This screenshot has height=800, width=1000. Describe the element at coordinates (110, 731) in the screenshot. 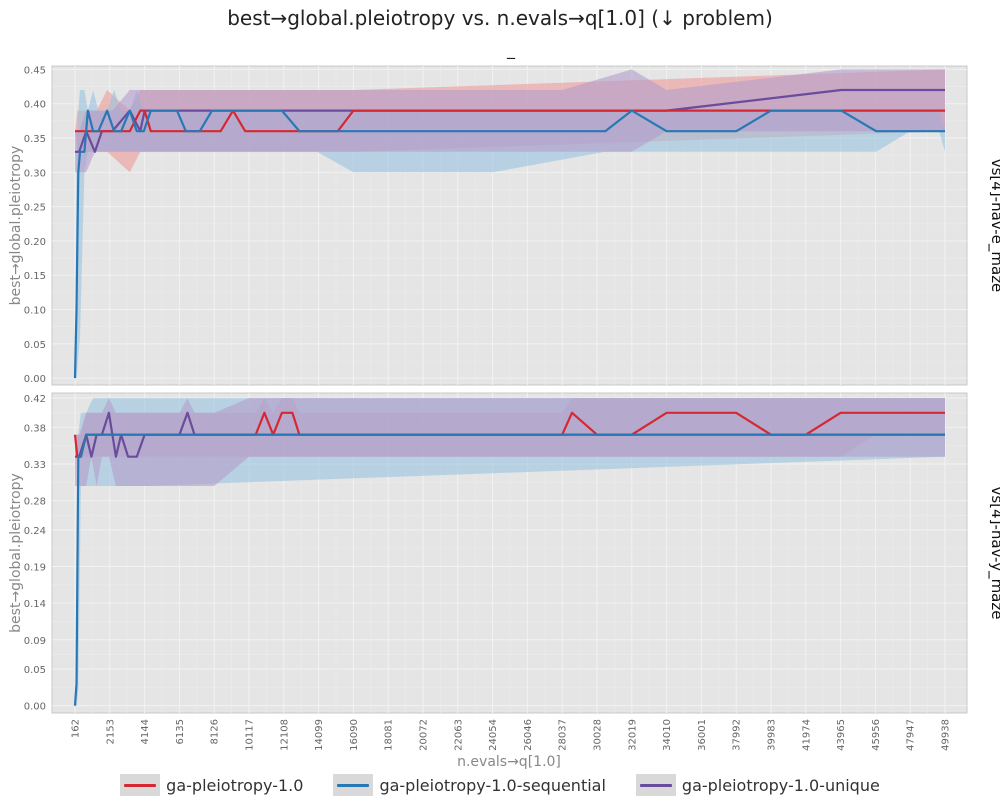

I see `x-tick-label: 2153` at that location.